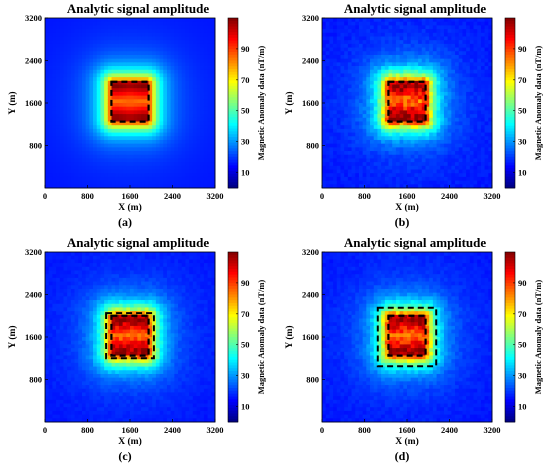  What do you see at coordinates (130, 337) in the screenshot?
I see `heatmap-cells` at bounding box center [130, 337].